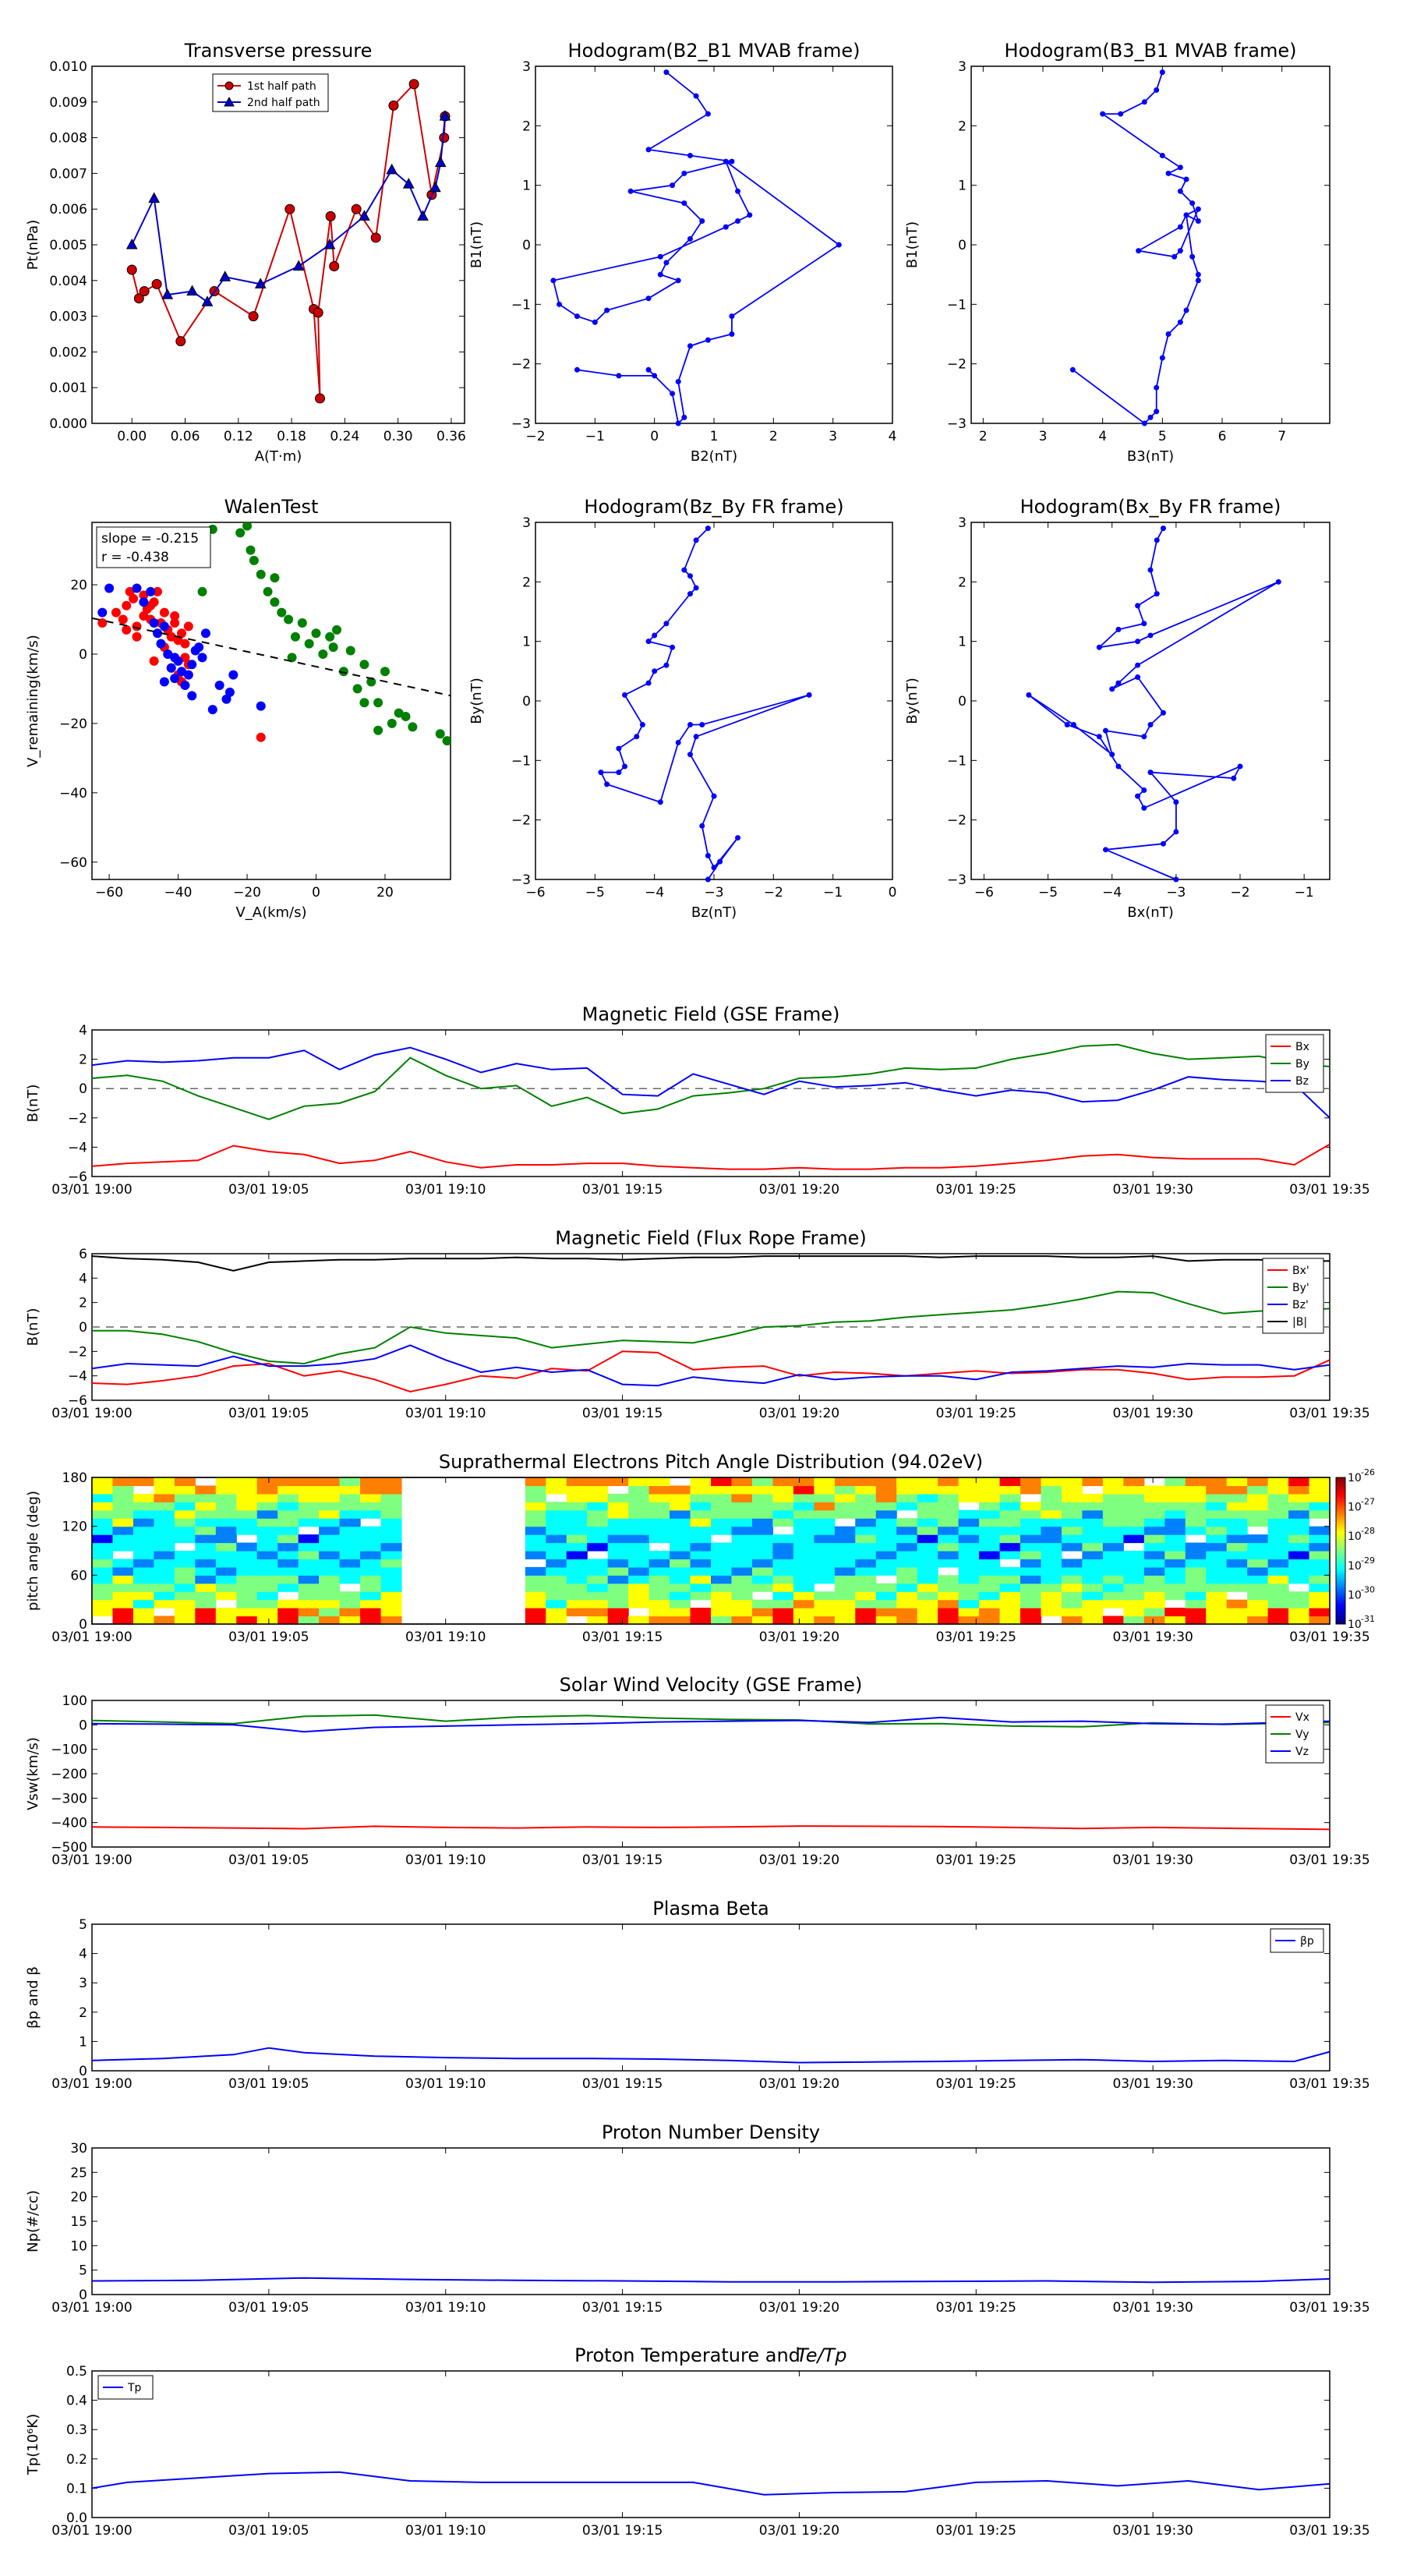  I want to click on legend-label: Bz, so click(1302, 1081).